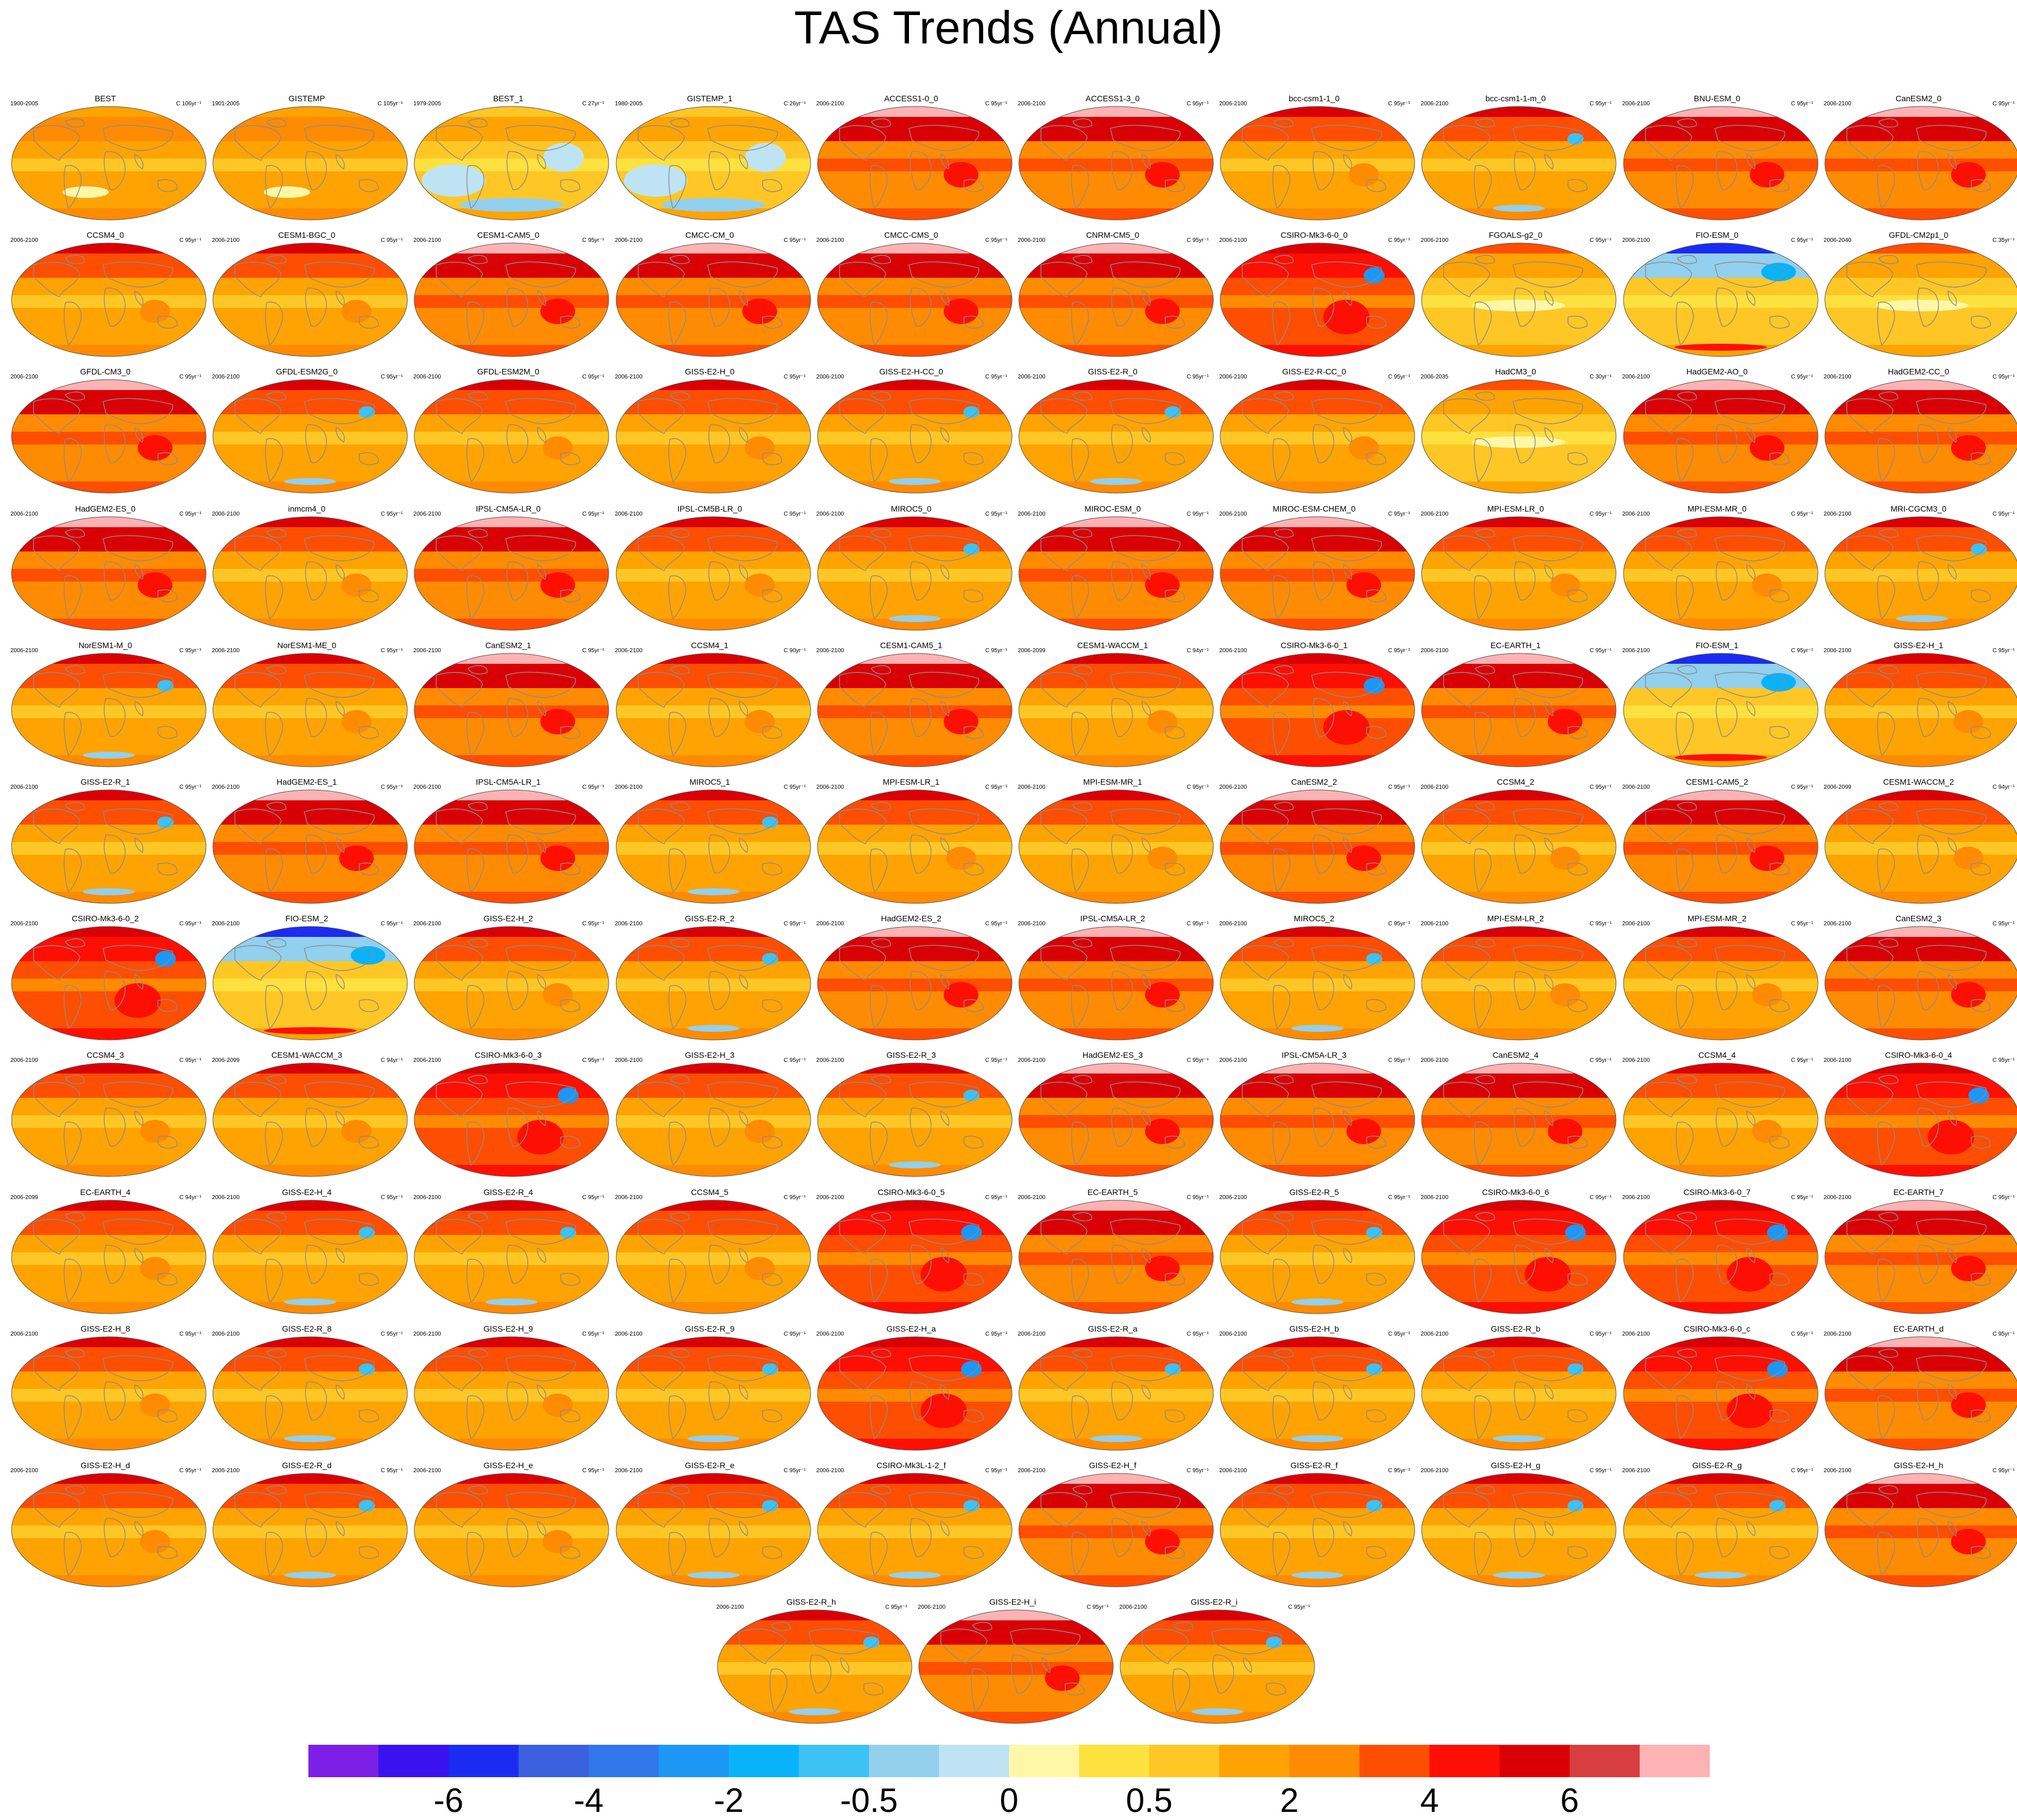 Image resolution: width=2017 pixels, height=1820 pixels. Describe the element at coordinates (709, 235) in the screenshot. I see `panel-title: CMCC-CM_0` at that location.